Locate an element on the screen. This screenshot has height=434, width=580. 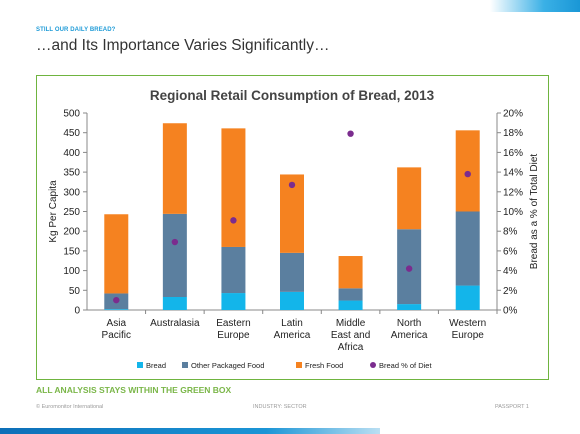
y-tick-label: 50 is located at coordinates (75, 291).